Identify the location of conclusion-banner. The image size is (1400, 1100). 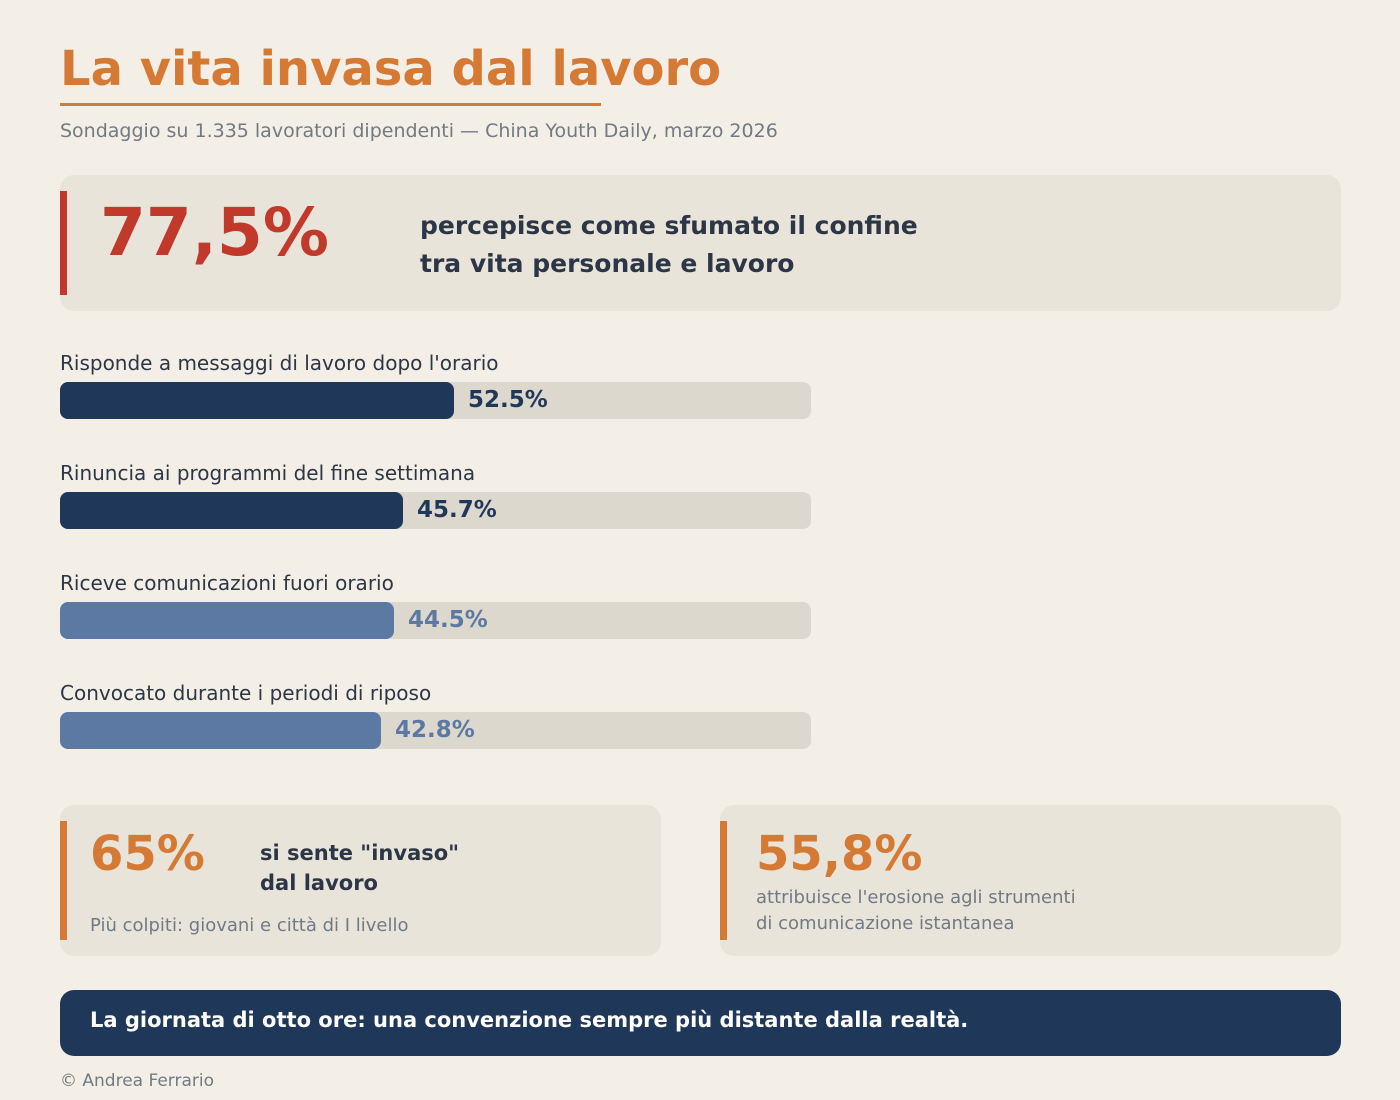
(700, 1023).